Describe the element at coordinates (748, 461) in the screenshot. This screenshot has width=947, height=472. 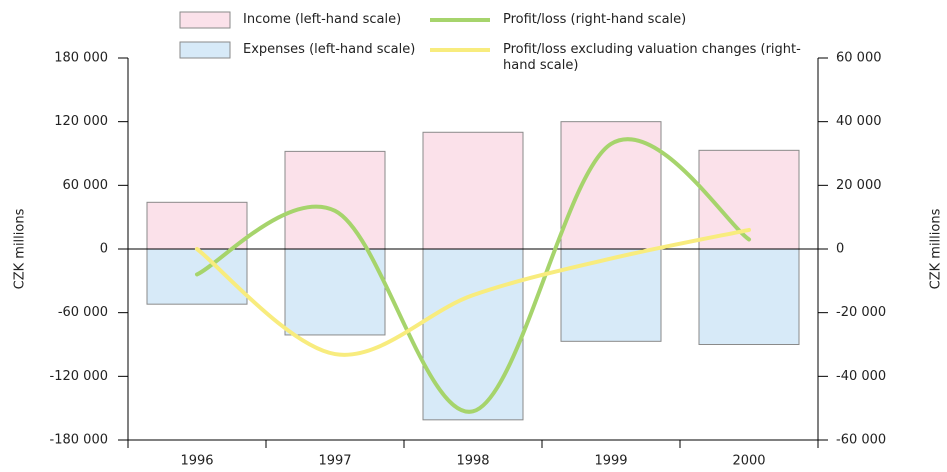
I see `x-tick-label: 2000` at that location.